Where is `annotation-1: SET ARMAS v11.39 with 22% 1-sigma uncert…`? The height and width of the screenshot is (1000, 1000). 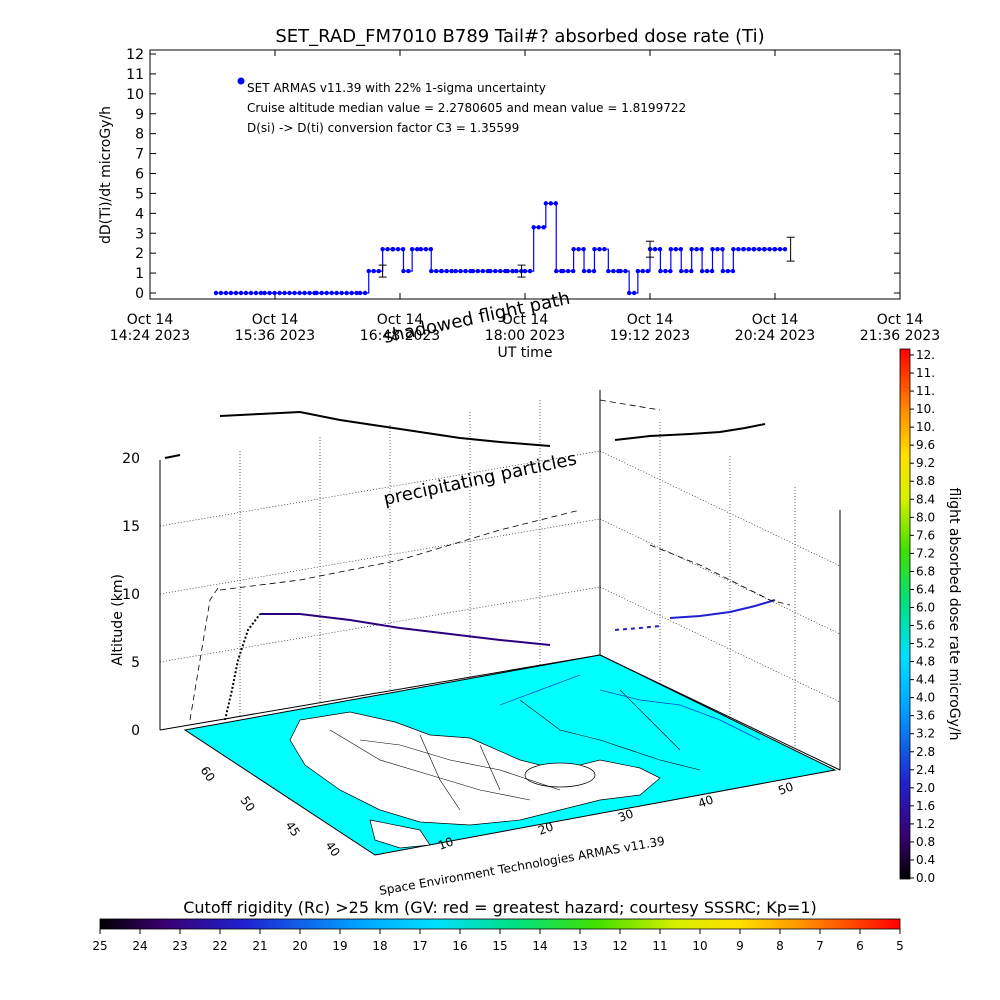
annotation-1: SET ARMAS v11.39 with 22% 1-sigma uncert… is located at coordinates (396, 88).